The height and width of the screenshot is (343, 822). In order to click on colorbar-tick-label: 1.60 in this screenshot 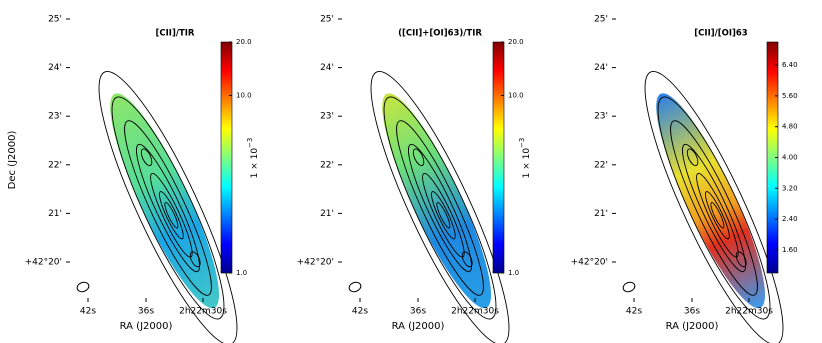, I will do `click(790, 250)`.